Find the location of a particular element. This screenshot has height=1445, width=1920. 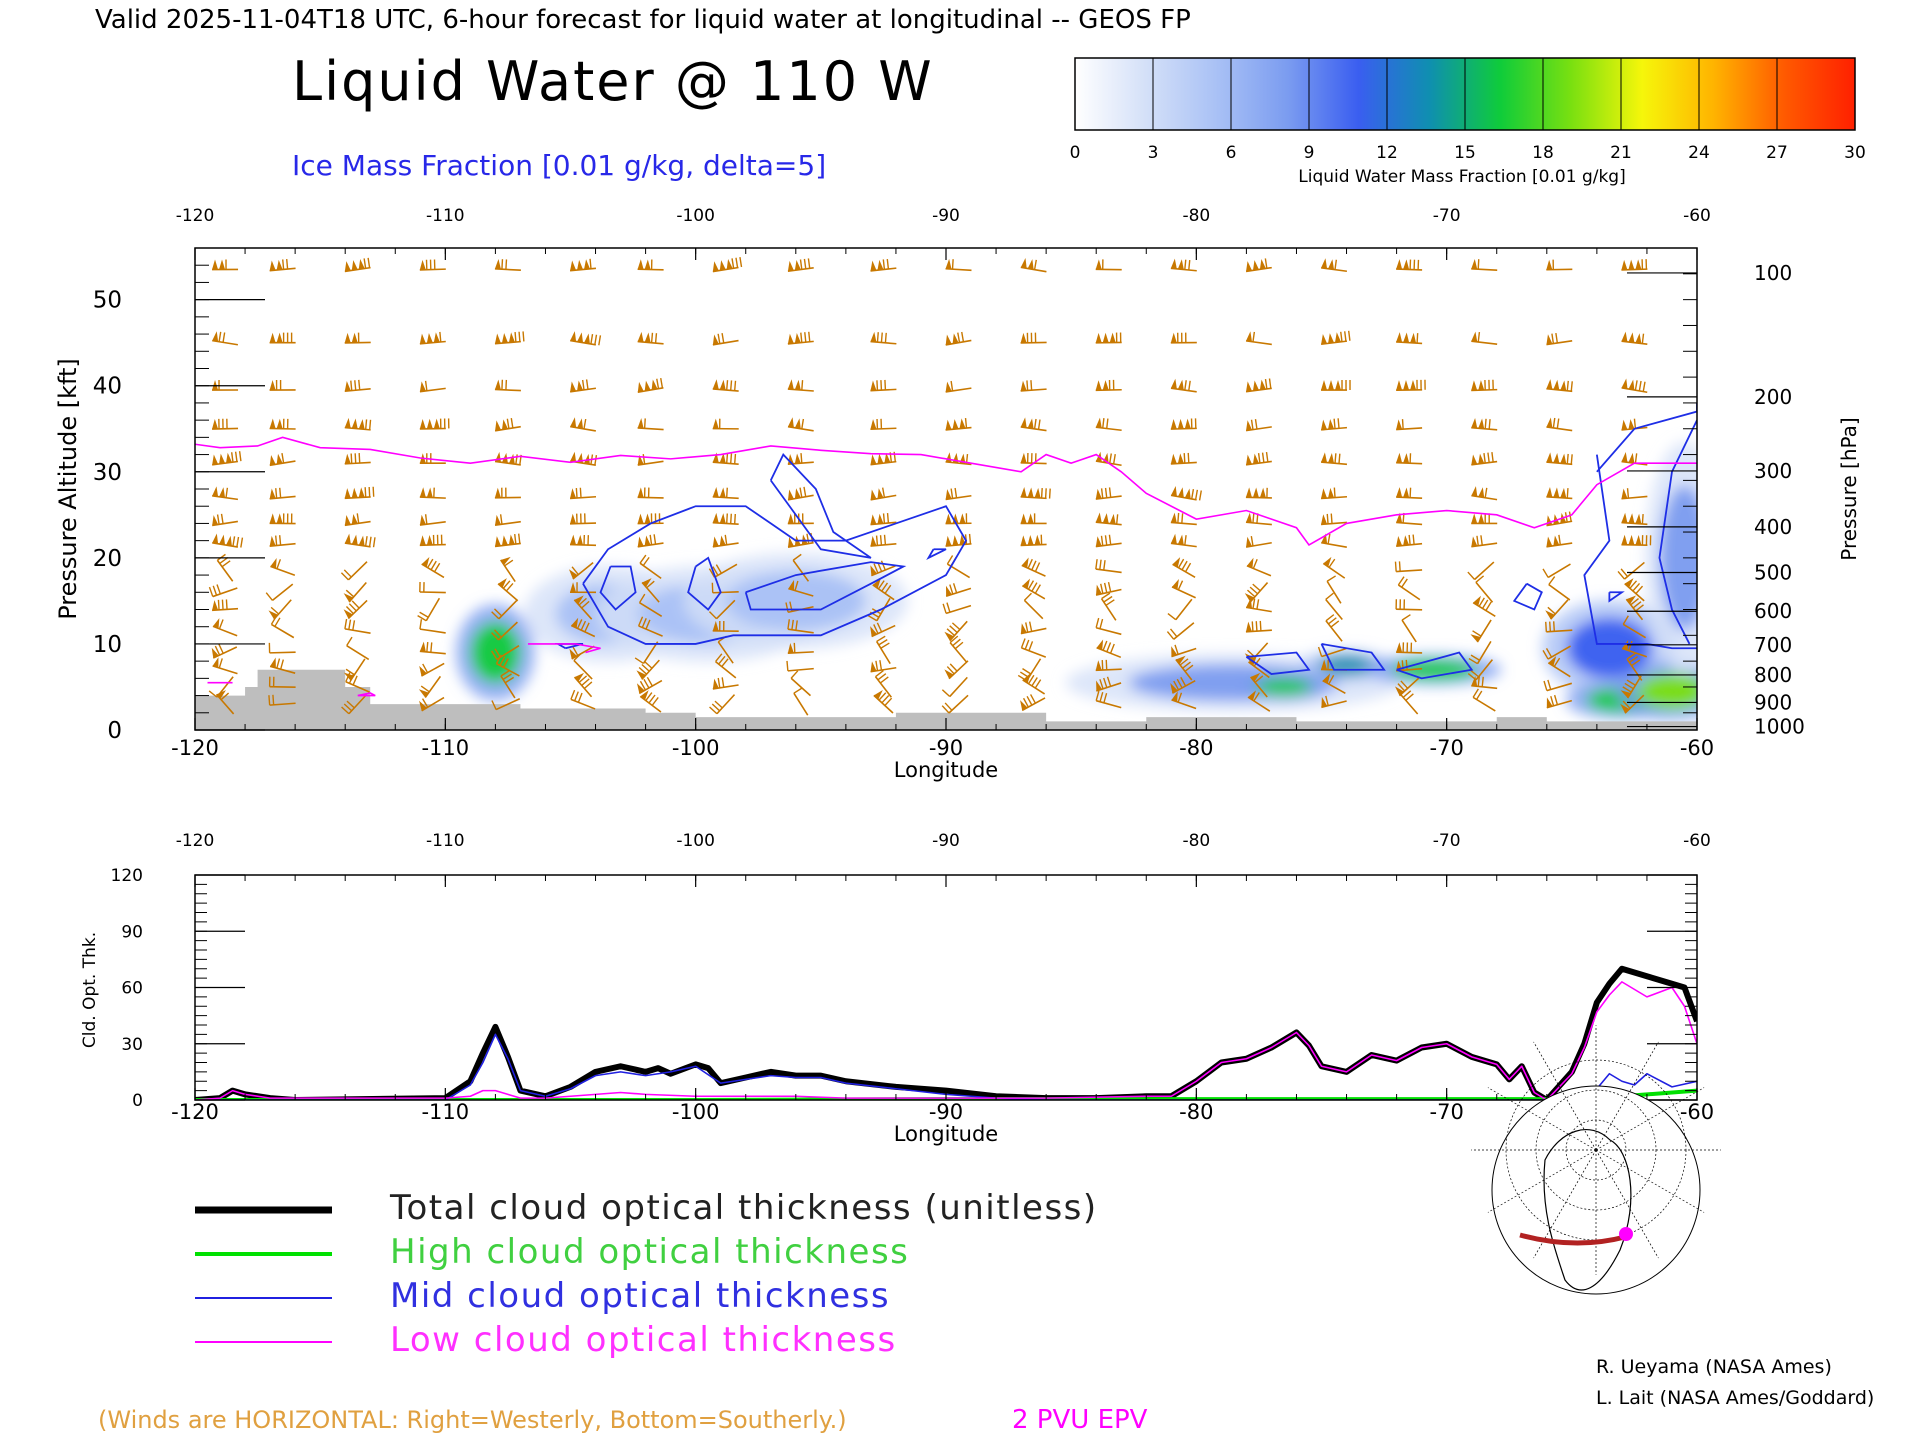

liquid-water-blob is located at coordinates (1346, 665).